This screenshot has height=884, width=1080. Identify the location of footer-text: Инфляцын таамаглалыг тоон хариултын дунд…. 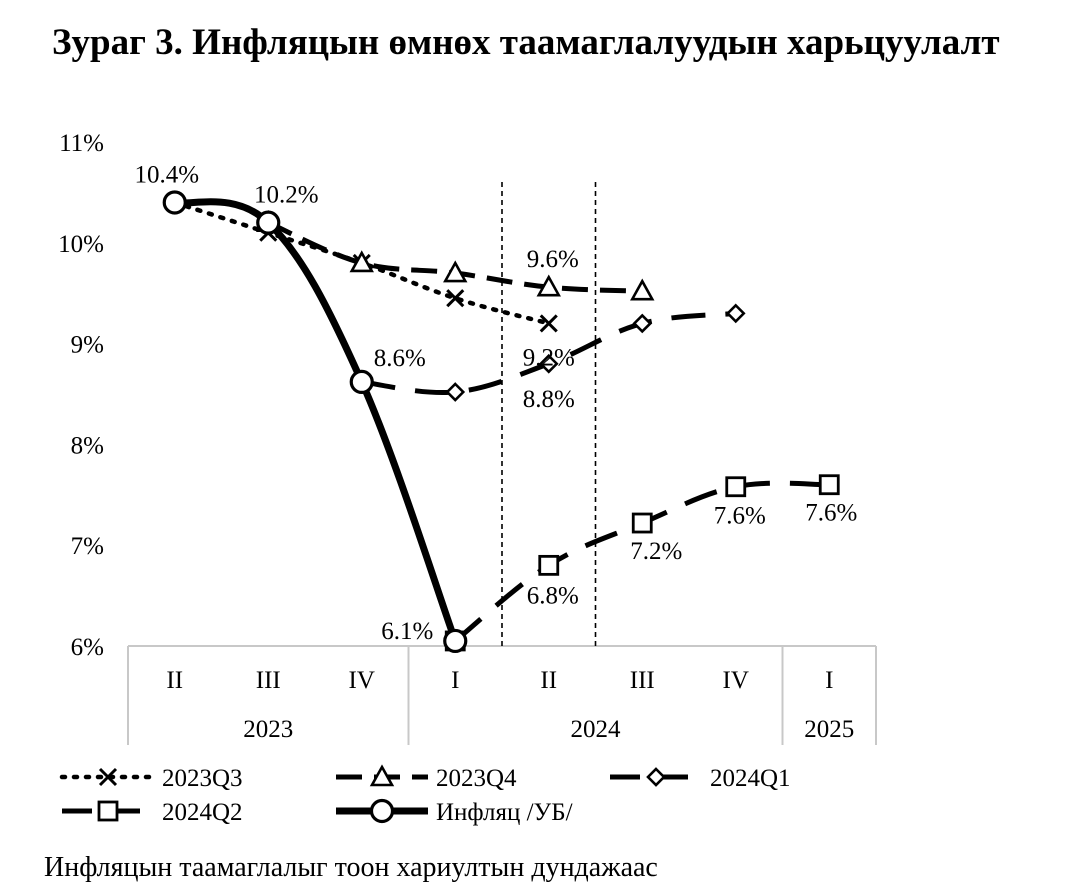
(351, 867).